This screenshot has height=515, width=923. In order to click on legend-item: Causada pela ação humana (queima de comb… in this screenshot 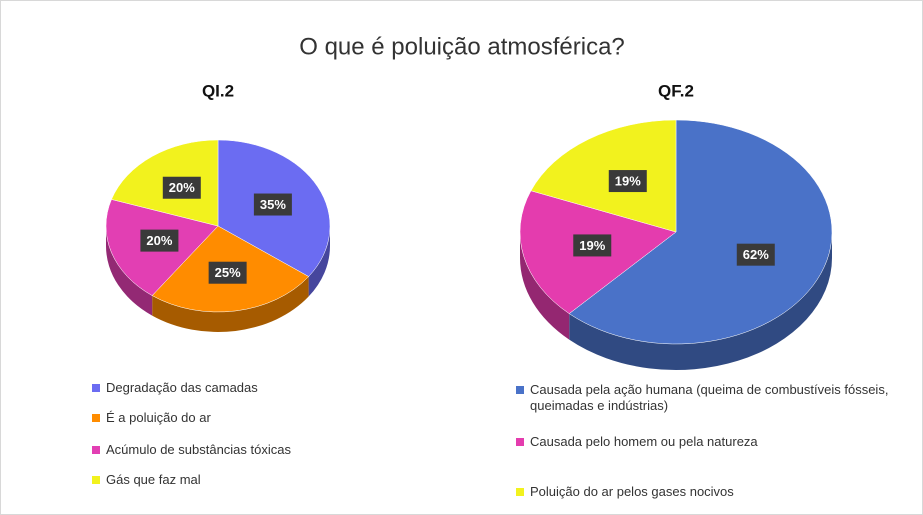, I will do `click(706, 398)`.